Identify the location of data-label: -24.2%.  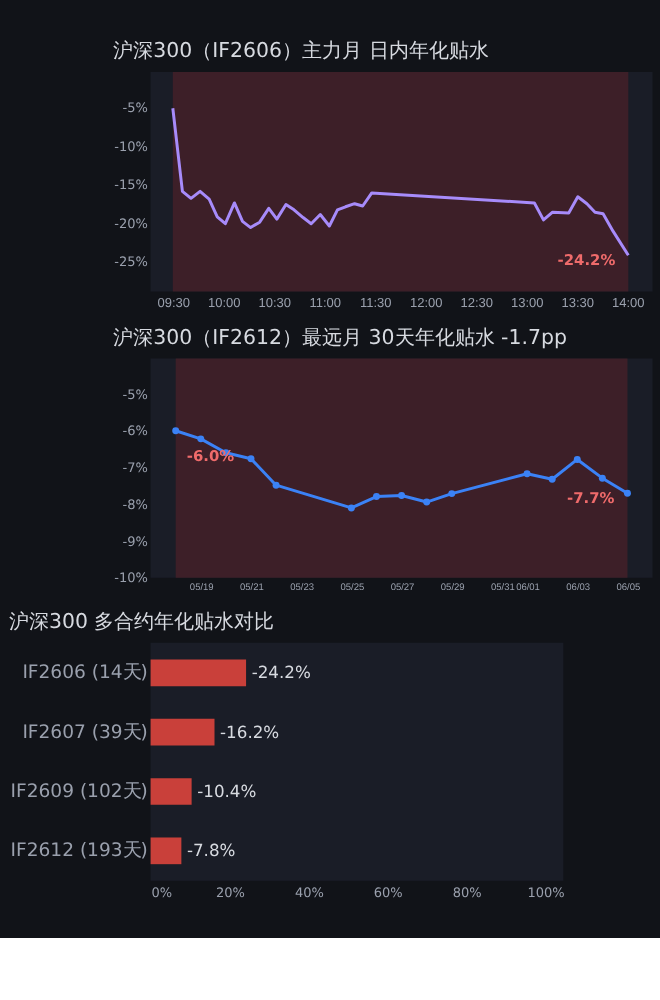
(281, 672).